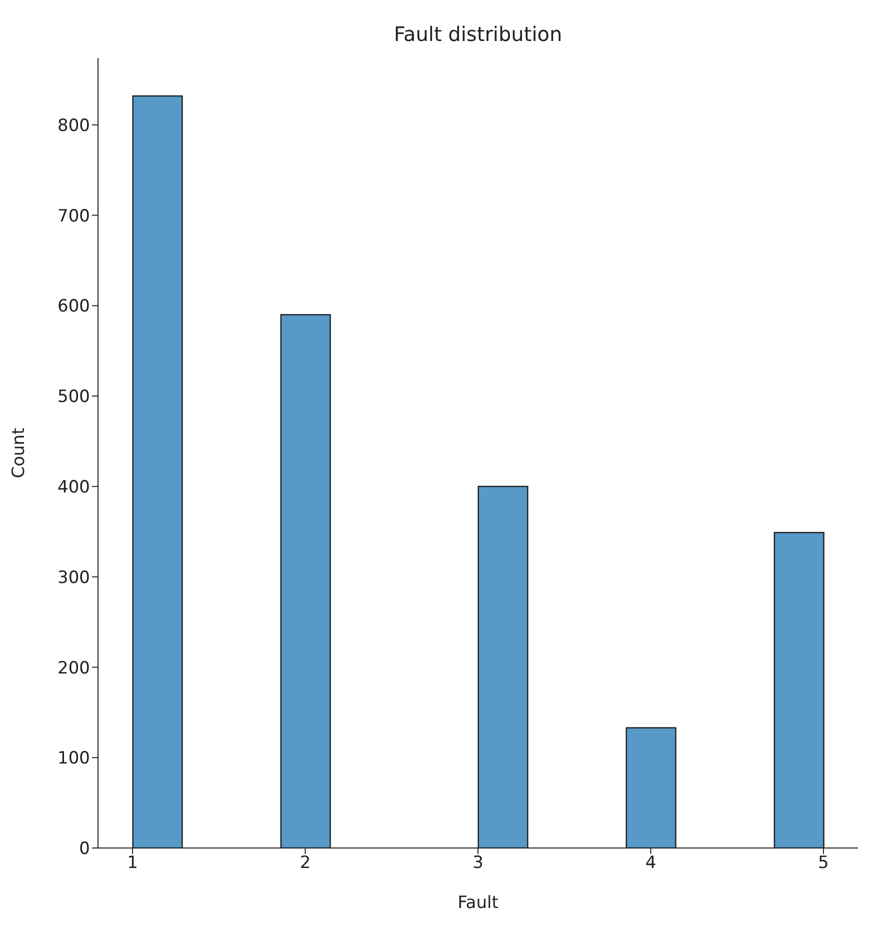  What do you see at coordinates (19, 452) in the screenshot?
I see `y-axis-title: Count` at bounding box center [19, 452].